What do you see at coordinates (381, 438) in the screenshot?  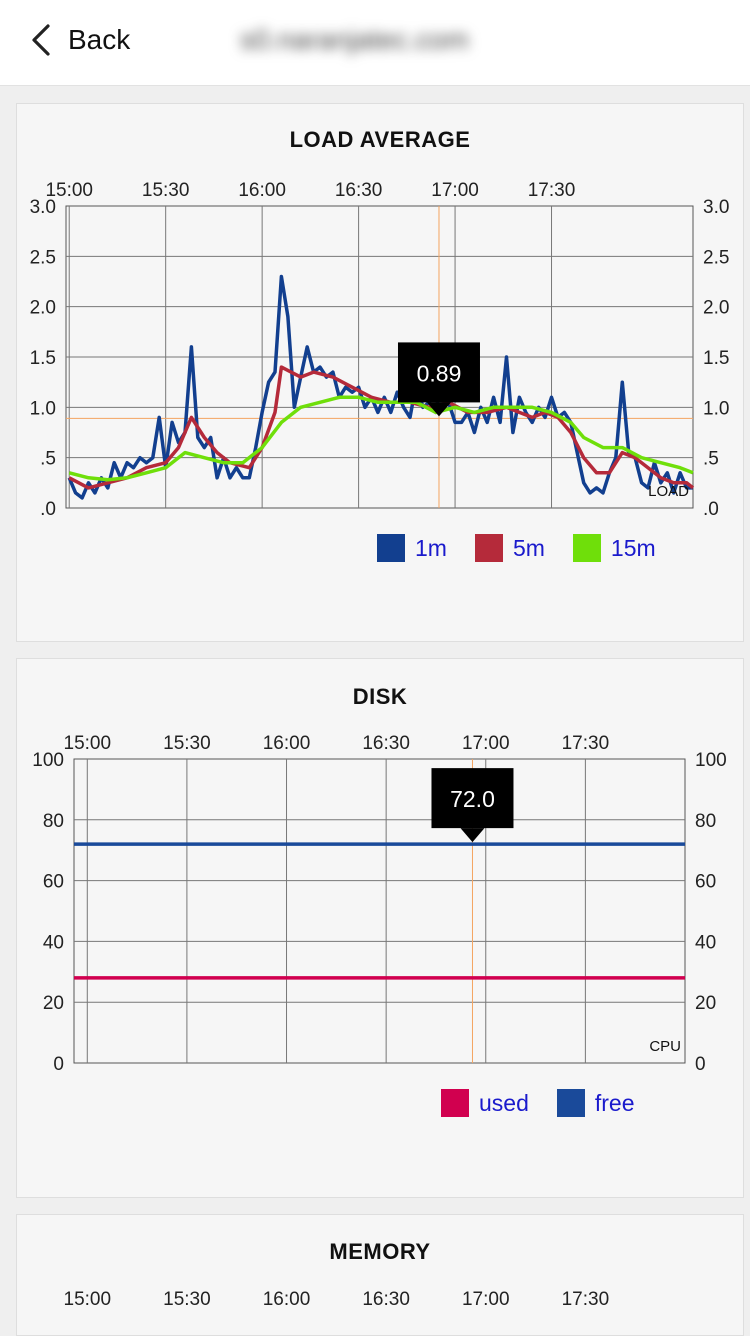 I see `series-line-15m` at bounding box center [381, 438].